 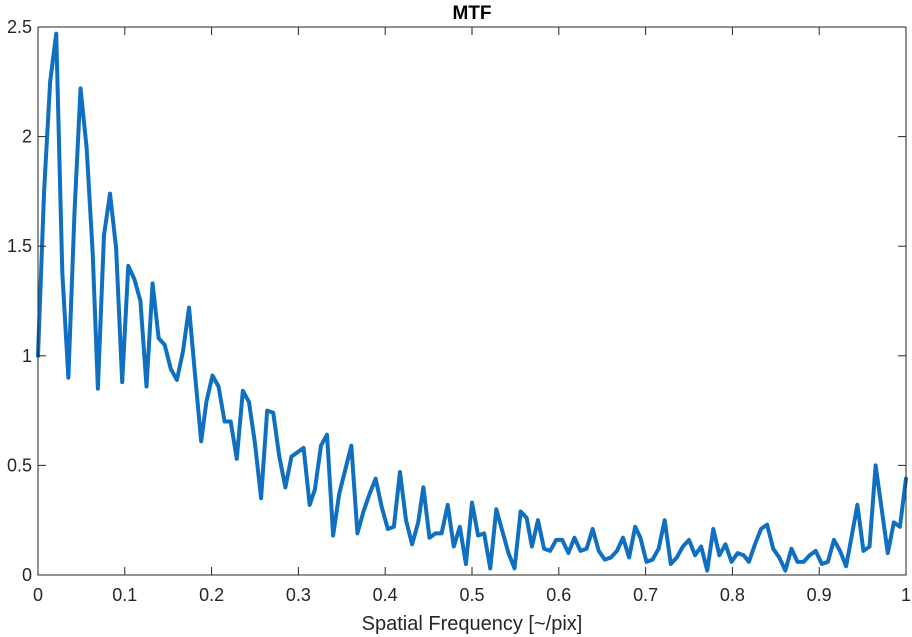 I want to click on y-tick-label: 1, so click(x=27, y=356).